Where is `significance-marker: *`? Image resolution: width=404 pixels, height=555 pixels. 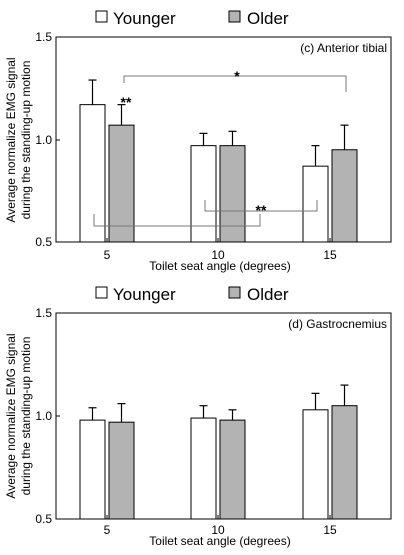
significance-marker: * is located at coordinates (237, 76).